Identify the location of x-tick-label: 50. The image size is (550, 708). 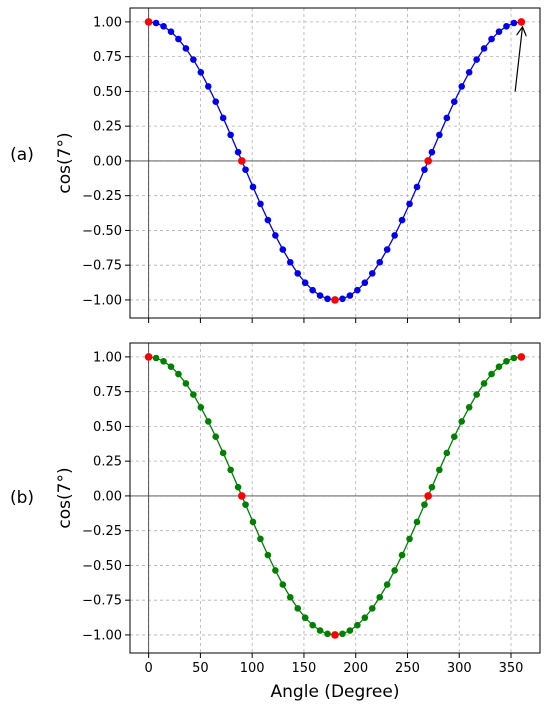
(200, 668).